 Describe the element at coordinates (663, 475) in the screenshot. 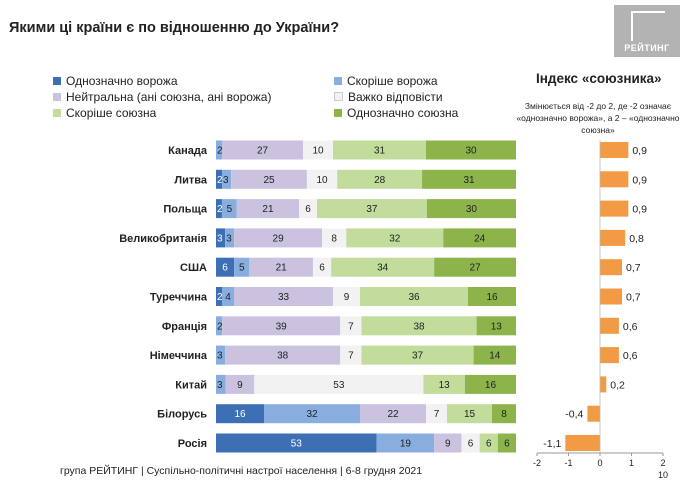

I see `index-tick-suffix: 10` at that location.